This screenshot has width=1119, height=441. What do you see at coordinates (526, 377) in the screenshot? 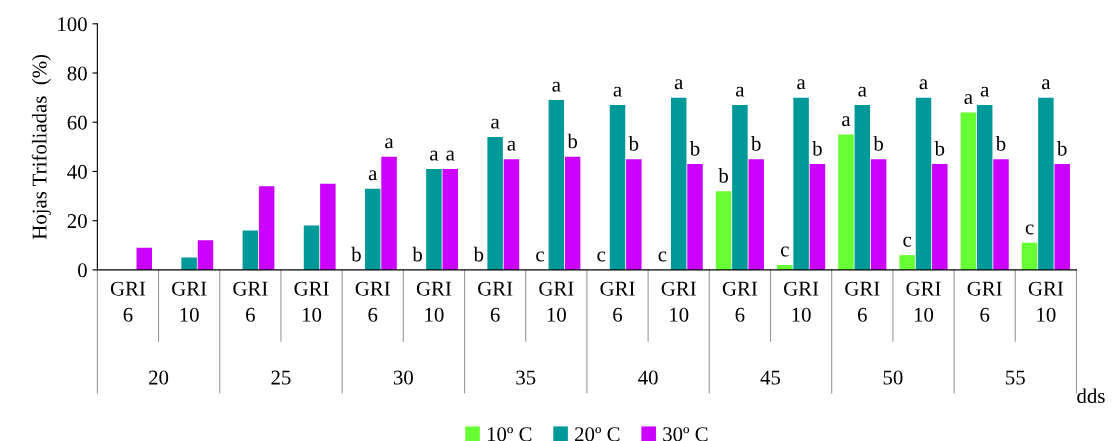
I see `text: 35` at bounding box center [526, 377].